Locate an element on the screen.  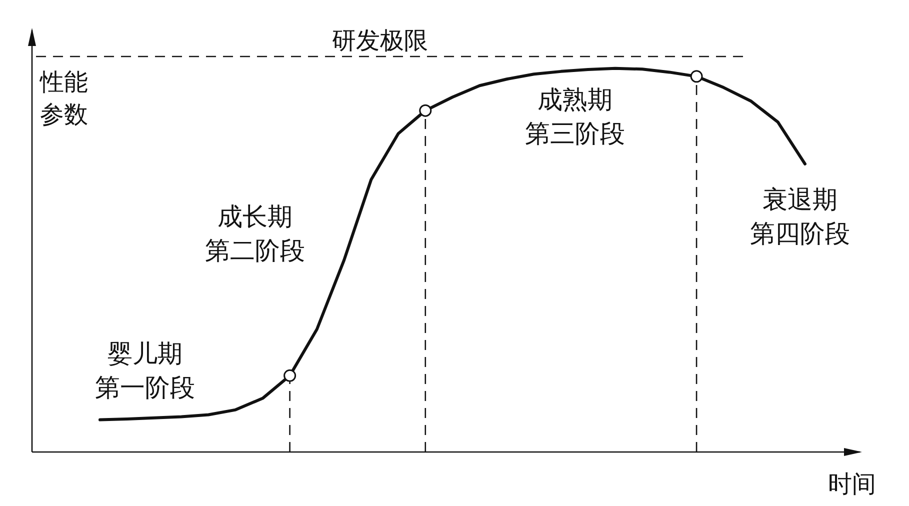
x-axis-title: 时间 is located at coordinates (852, 484).